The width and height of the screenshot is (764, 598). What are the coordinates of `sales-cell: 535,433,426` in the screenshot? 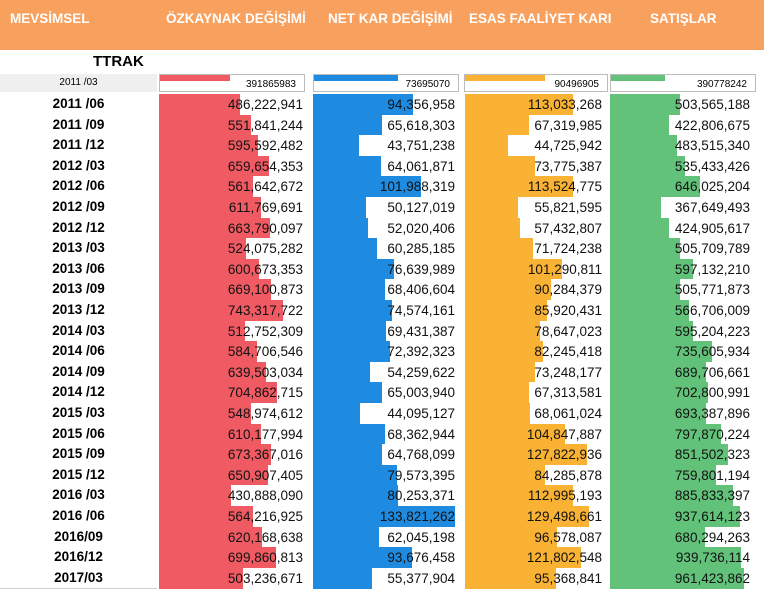 It's located at (683, 166).